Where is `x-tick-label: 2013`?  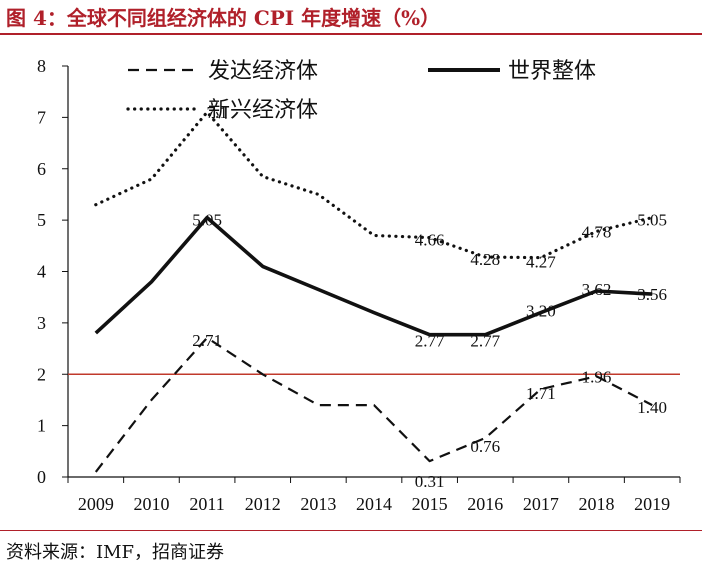 x-tick-label: 2013 is located at coordinates (318, 504).